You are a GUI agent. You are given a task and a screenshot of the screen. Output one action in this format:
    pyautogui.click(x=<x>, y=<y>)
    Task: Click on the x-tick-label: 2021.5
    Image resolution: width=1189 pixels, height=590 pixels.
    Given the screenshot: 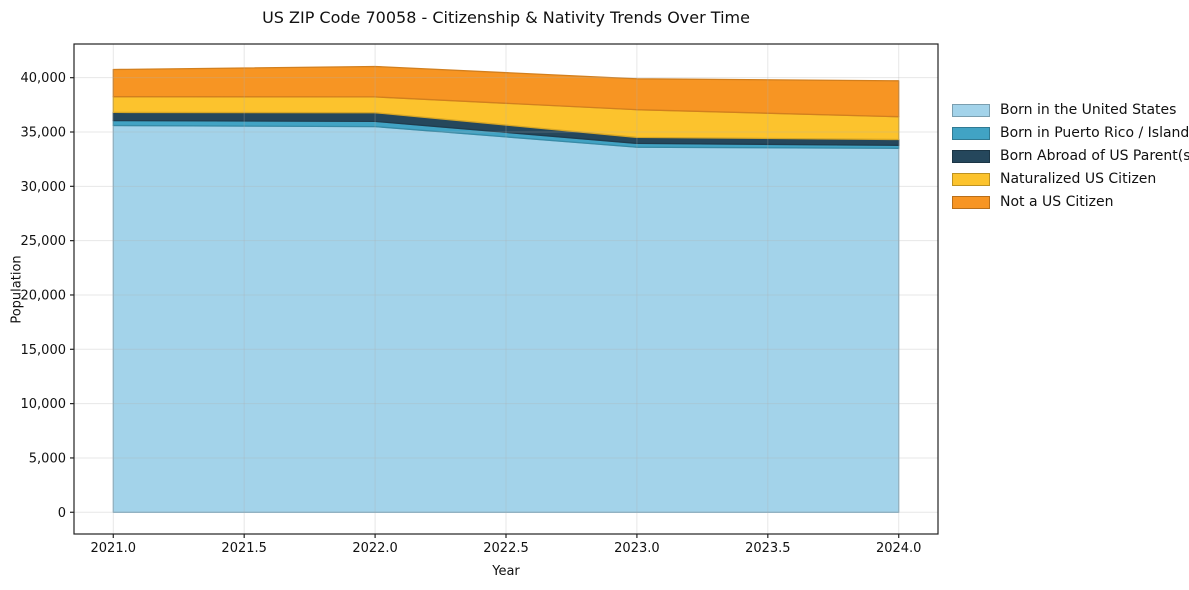 What is the action you would take?
    pyautogui.click(x=244, y=548)
    